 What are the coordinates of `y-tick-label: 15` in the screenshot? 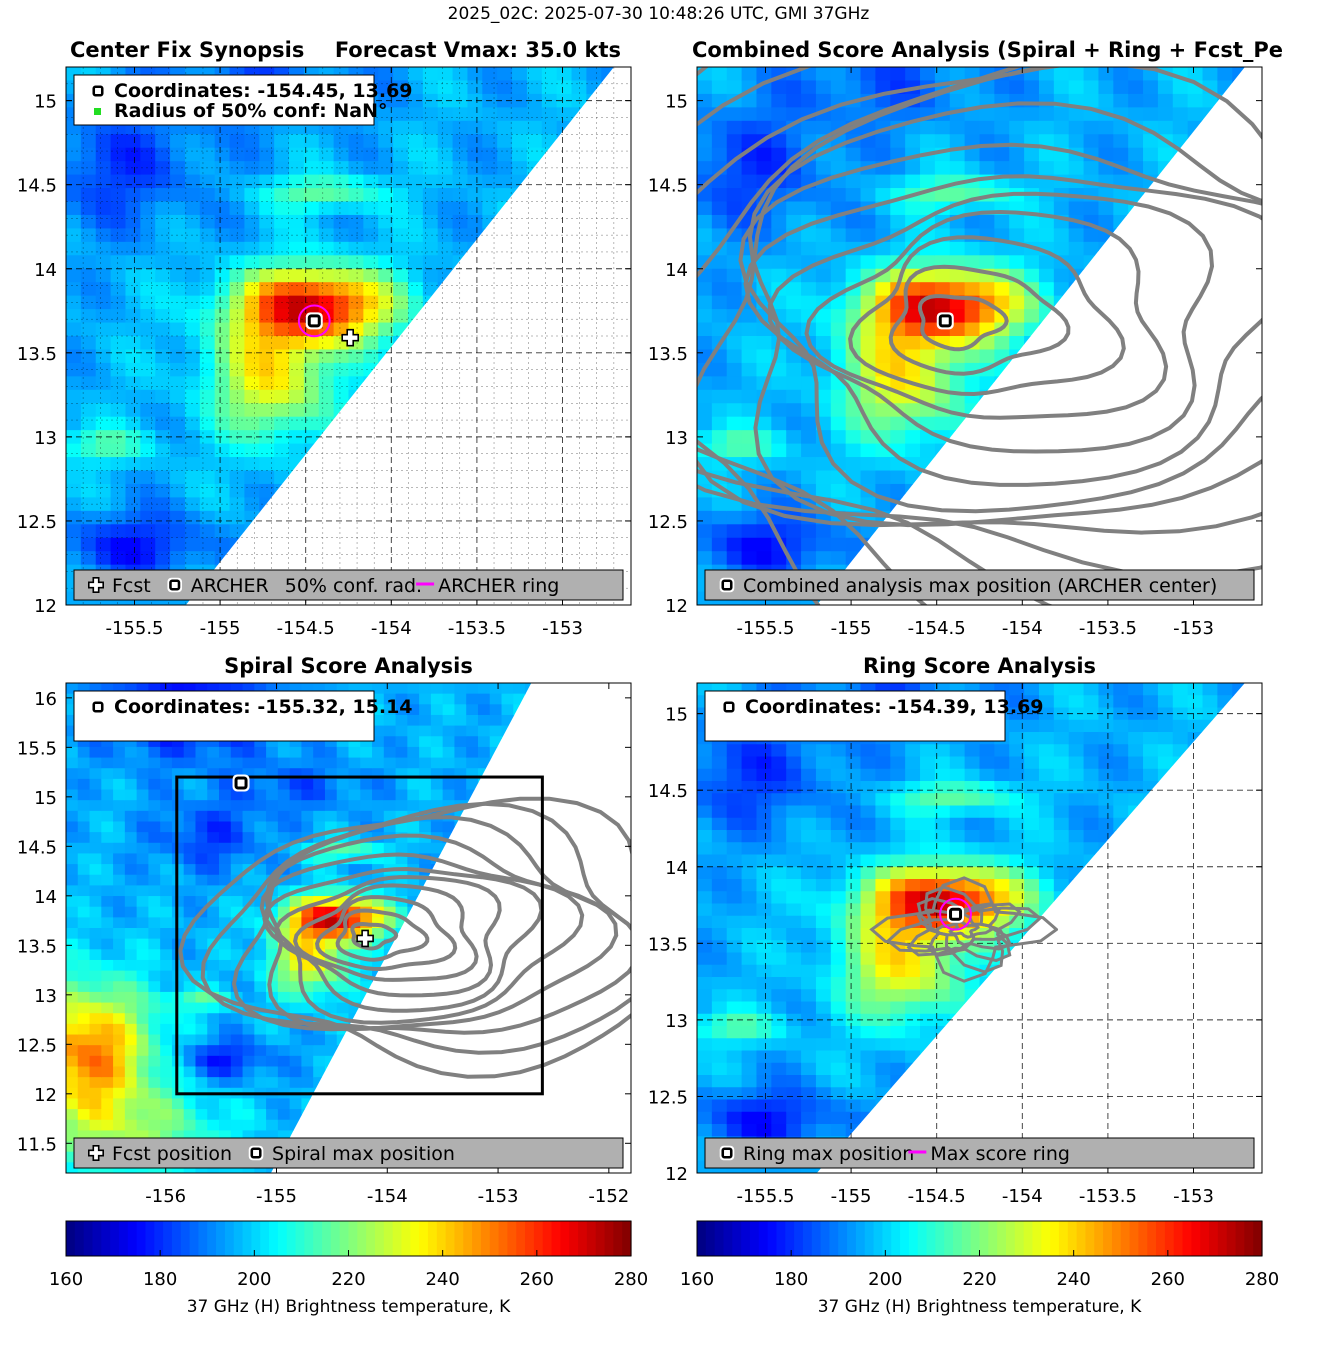 It's located at (45, 102).